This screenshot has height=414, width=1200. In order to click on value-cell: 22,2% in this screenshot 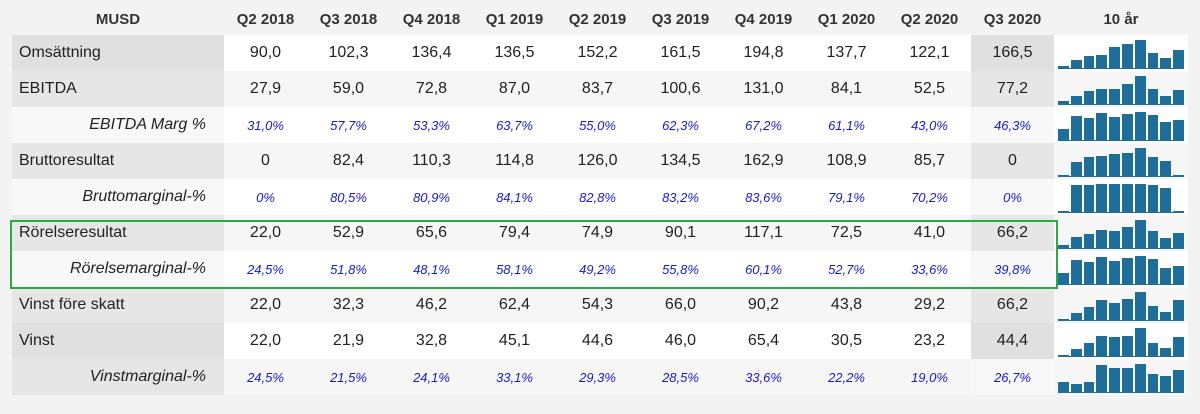, I will do `click(846, 377)`.